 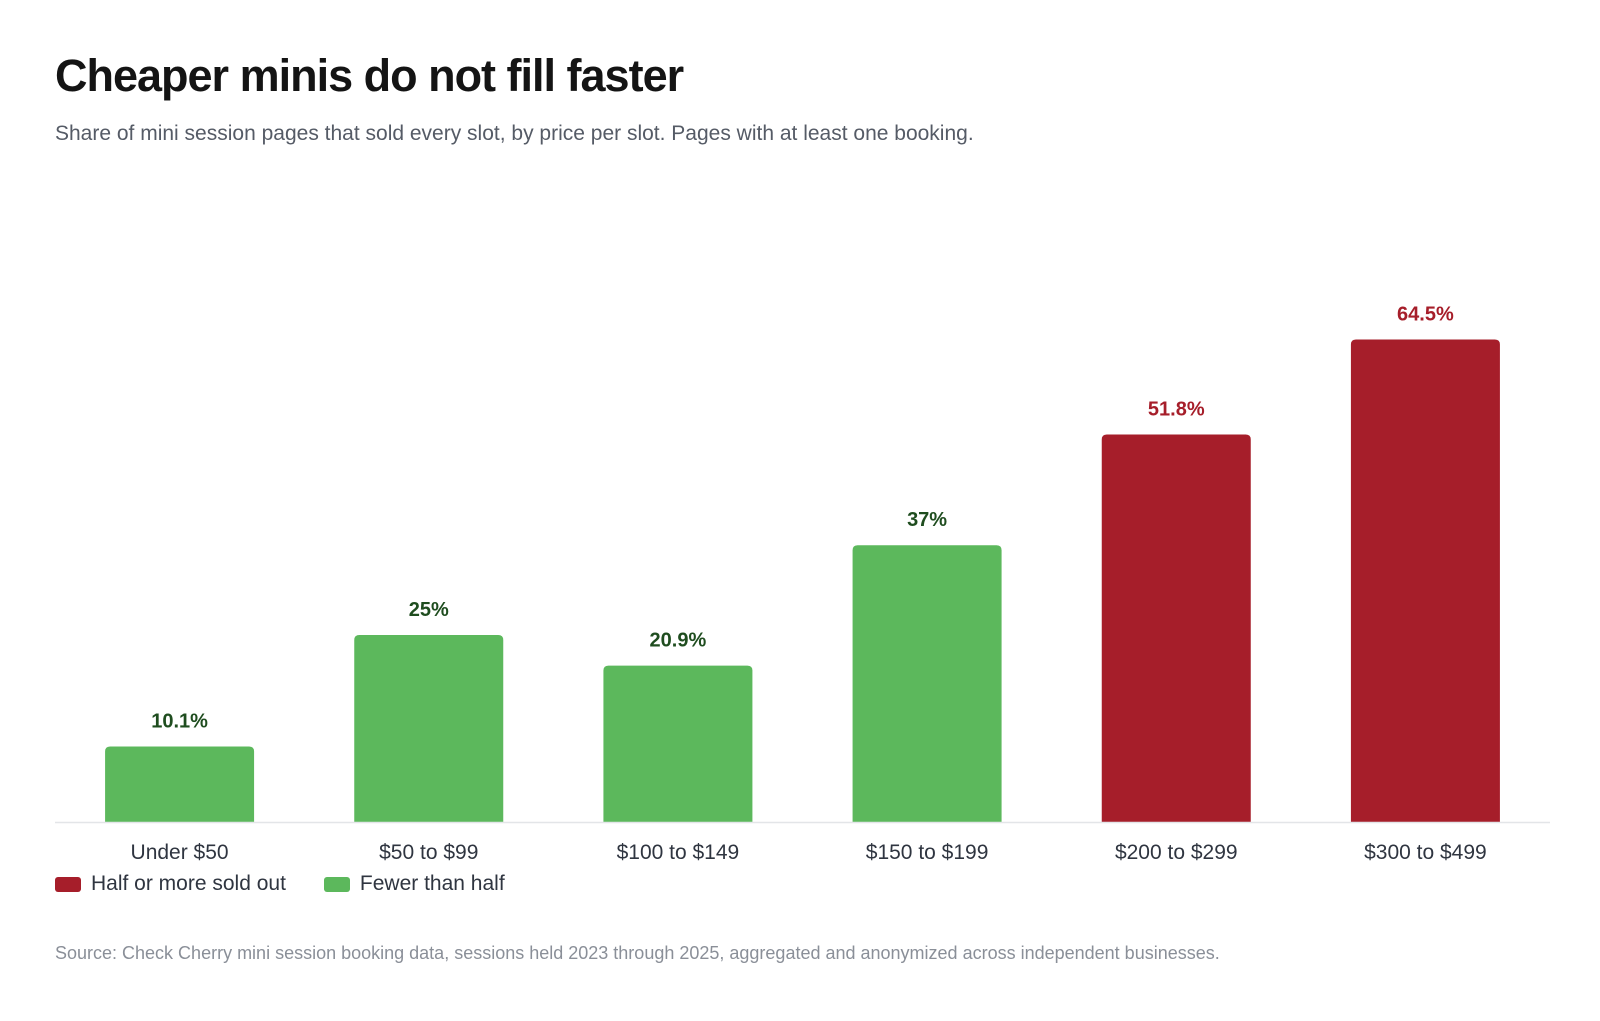 I want to click on value-label-4: 51.8%, so click(x=1176, y=410).